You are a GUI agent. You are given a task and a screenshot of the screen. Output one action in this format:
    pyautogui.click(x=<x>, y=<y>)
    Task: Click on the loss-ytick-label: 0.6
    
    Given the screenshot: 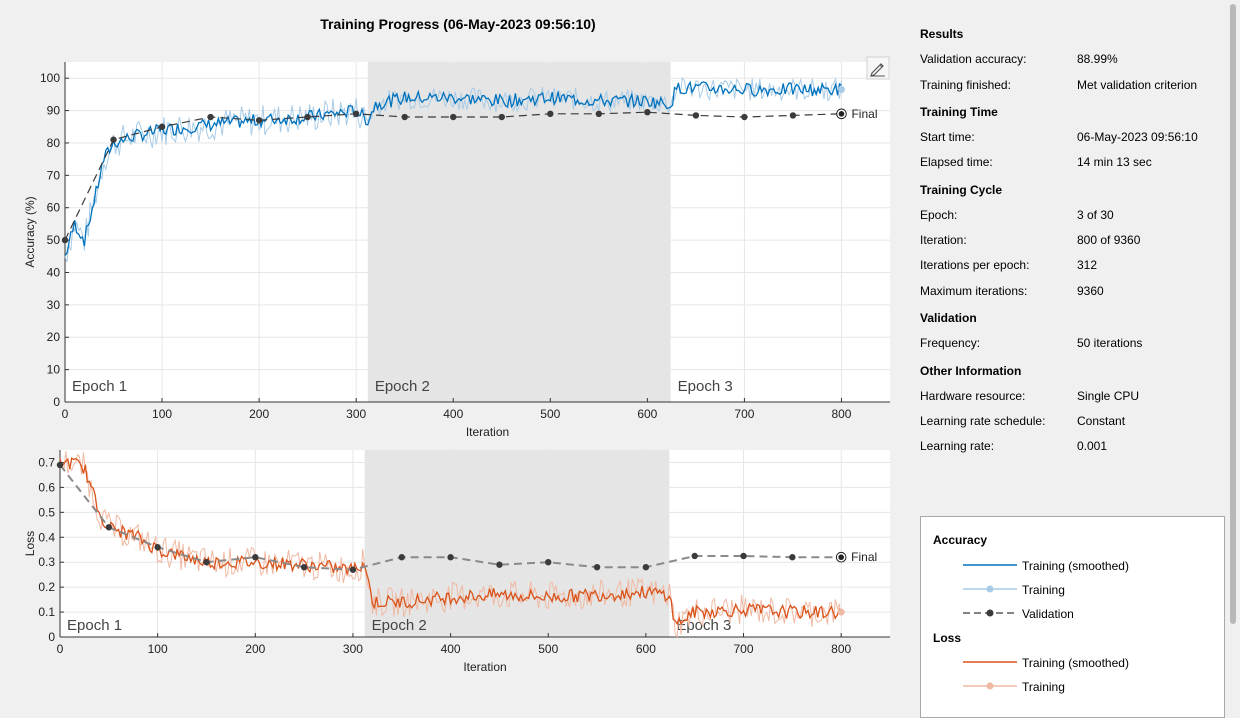 What is the action you would take?
    pyautogui.click(x=46, y=487)
    